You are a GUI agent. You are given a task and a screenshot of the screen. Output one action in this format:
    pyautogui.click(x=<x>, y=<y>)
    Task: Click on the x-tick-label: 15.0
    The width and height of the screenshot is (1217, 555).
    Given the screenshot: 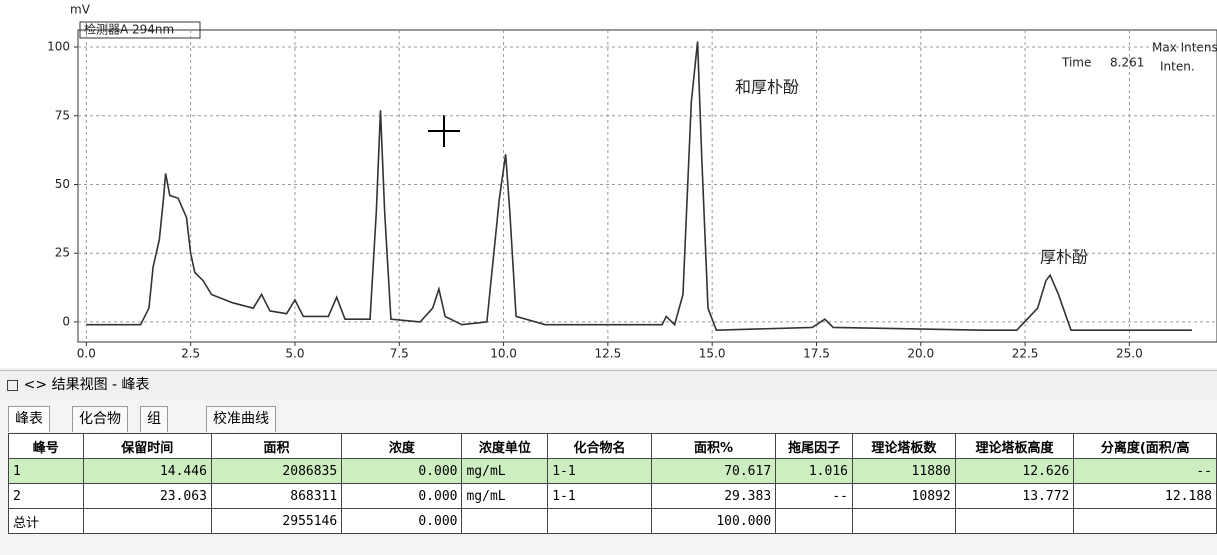 What is the action you would take?
    pyautogui.click(x=712, y=354)
    